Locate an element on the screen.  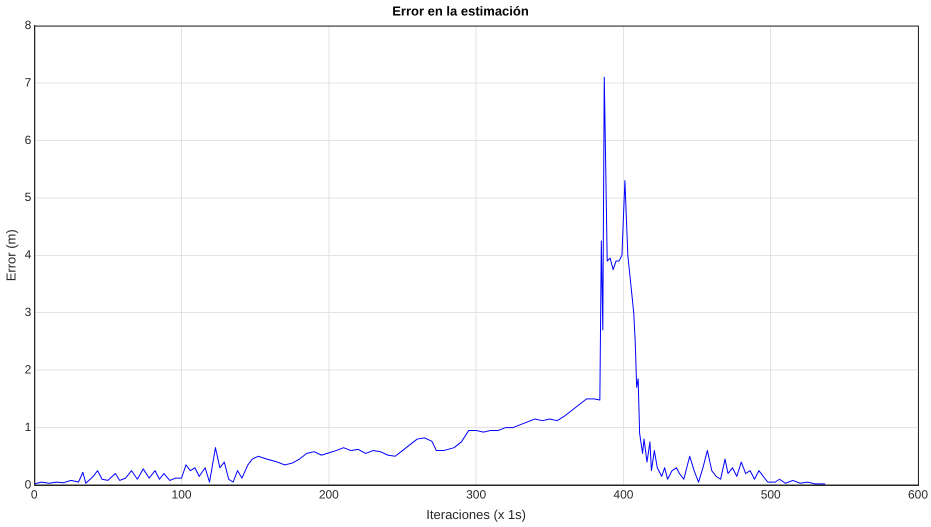
y-tick-label: 6 is located at coordinates (28, 139).